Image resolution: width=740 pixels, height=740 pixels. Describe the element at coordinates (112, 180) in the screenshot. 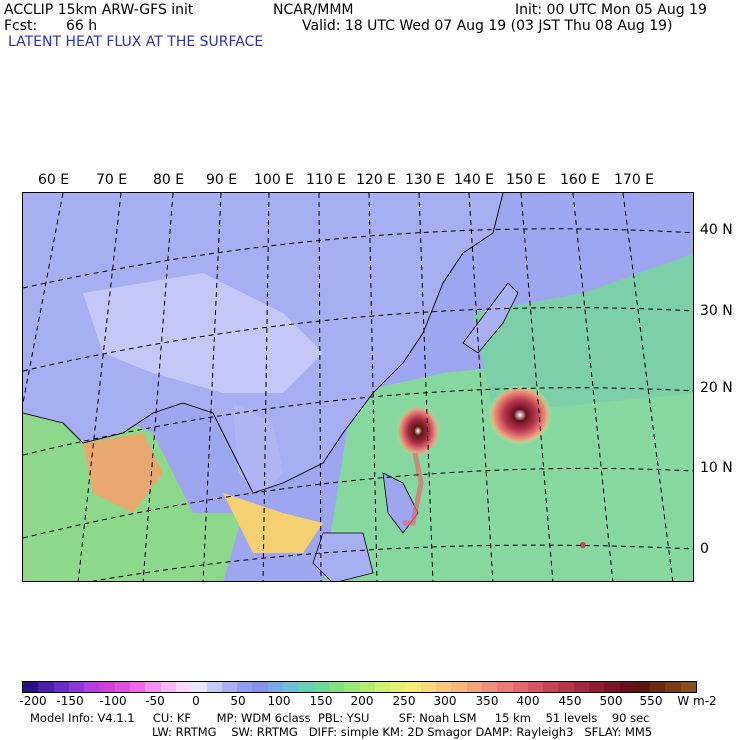

I see `lon-label: 70 E` at that location.